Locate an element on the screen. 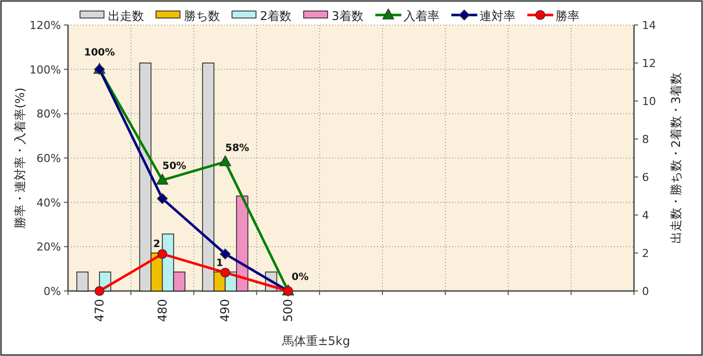 This screenshot has width=703, height=356. legend-label: 3着数 is located at coordinates (348, 16).